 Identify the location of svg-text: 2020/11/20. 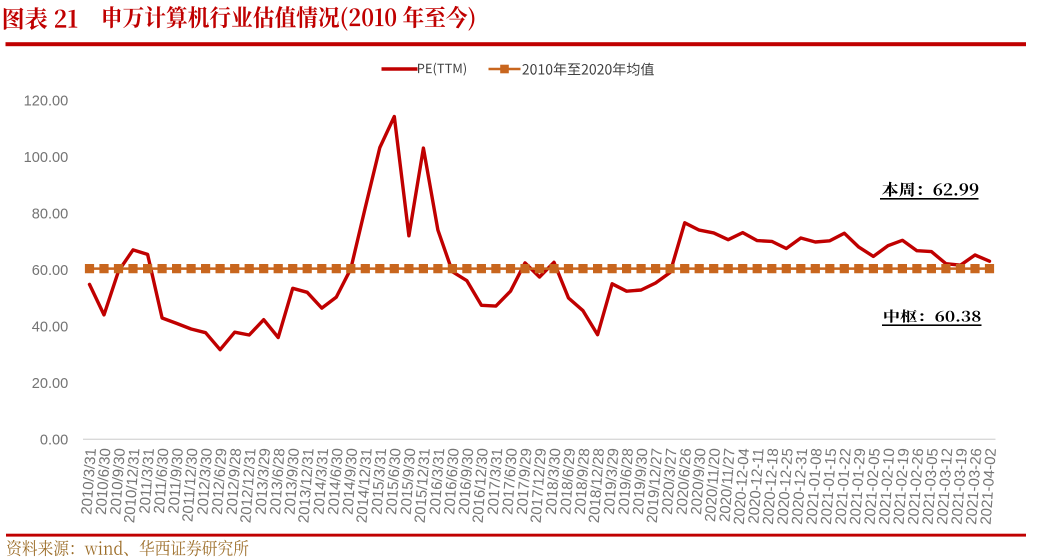
(713, 485).